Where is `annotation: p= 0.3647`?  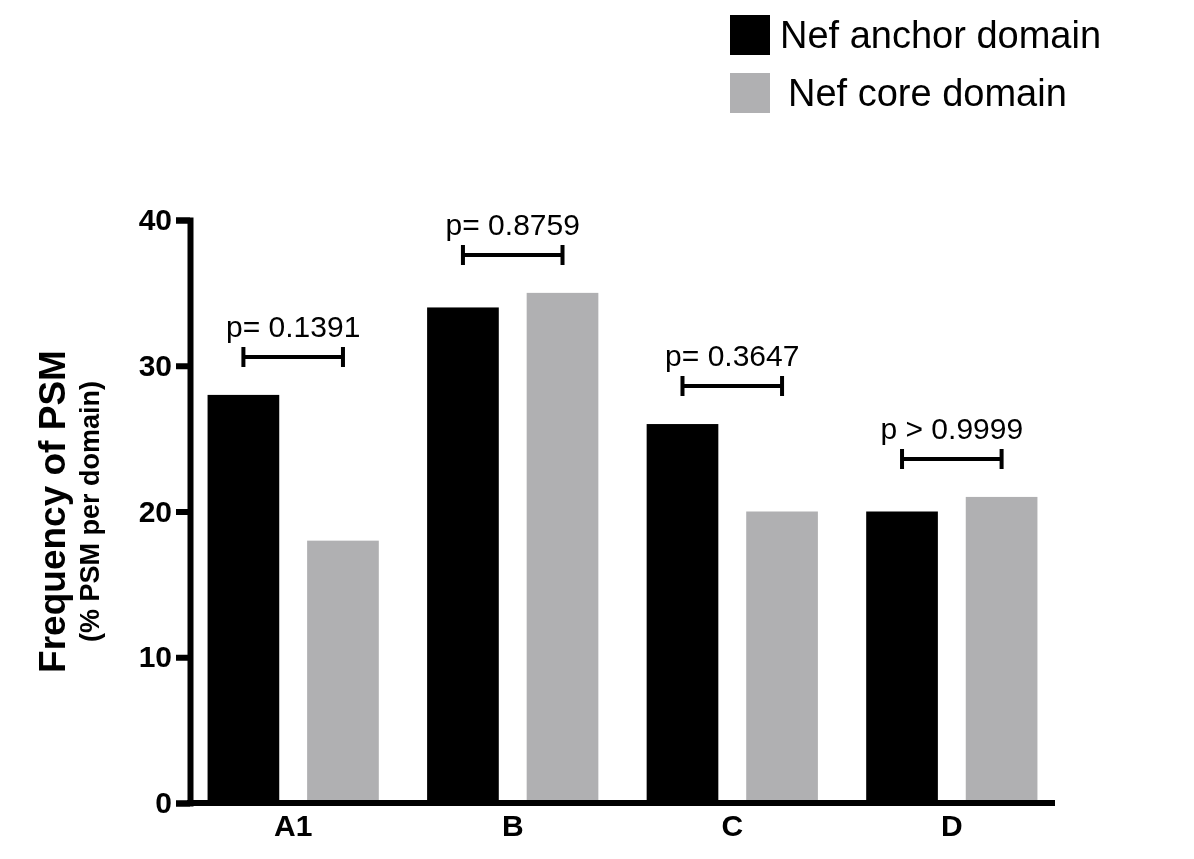
annotation: p= 0.3647 is located at coordinates (732, 356).